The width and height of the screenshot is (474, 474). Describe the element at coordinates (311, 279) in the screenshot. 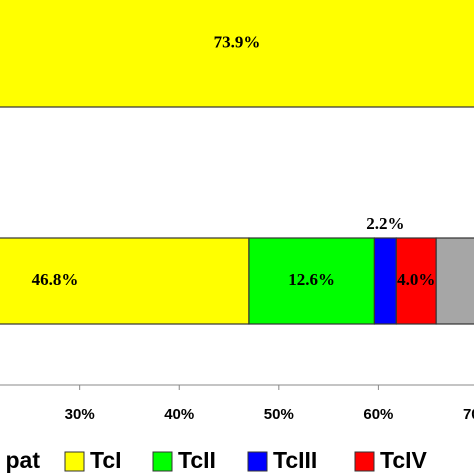

I see `value-label: 12.6%` at that location.